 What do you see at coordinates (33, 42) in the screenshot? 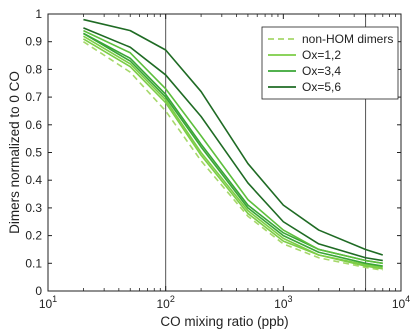
I see `y-tick-label: 0.9` at bounding box center [33, 42].